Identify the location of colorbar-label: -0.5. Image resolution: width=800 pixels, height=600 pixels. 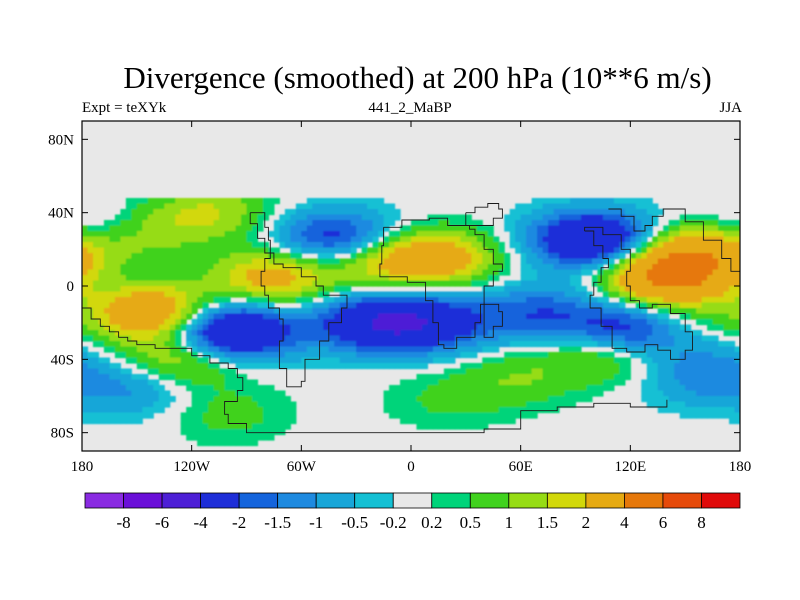
(354, 522).